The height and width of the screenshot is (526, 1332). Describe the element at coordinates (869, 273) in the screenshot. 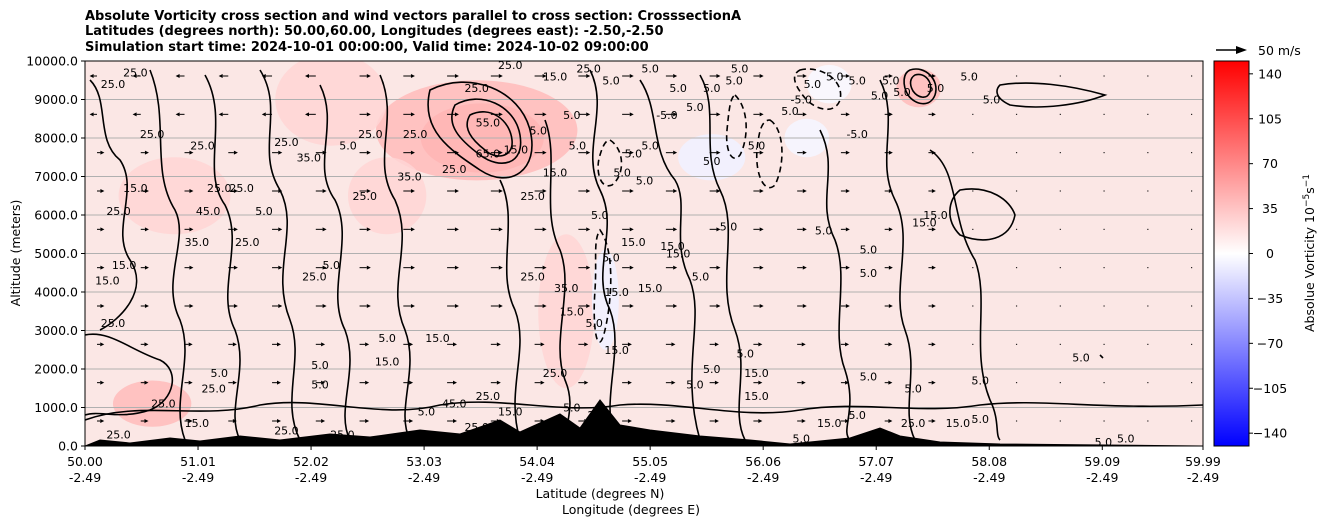

I see `contour-label-97: 5.0` at that location.